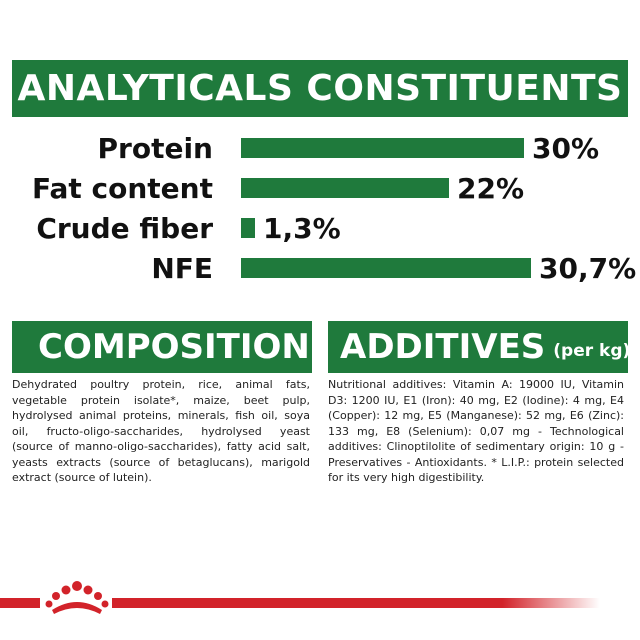 This screenshot has height=640, width=640. I want to click on constituent-value: 30,7%, so click(588, 268).